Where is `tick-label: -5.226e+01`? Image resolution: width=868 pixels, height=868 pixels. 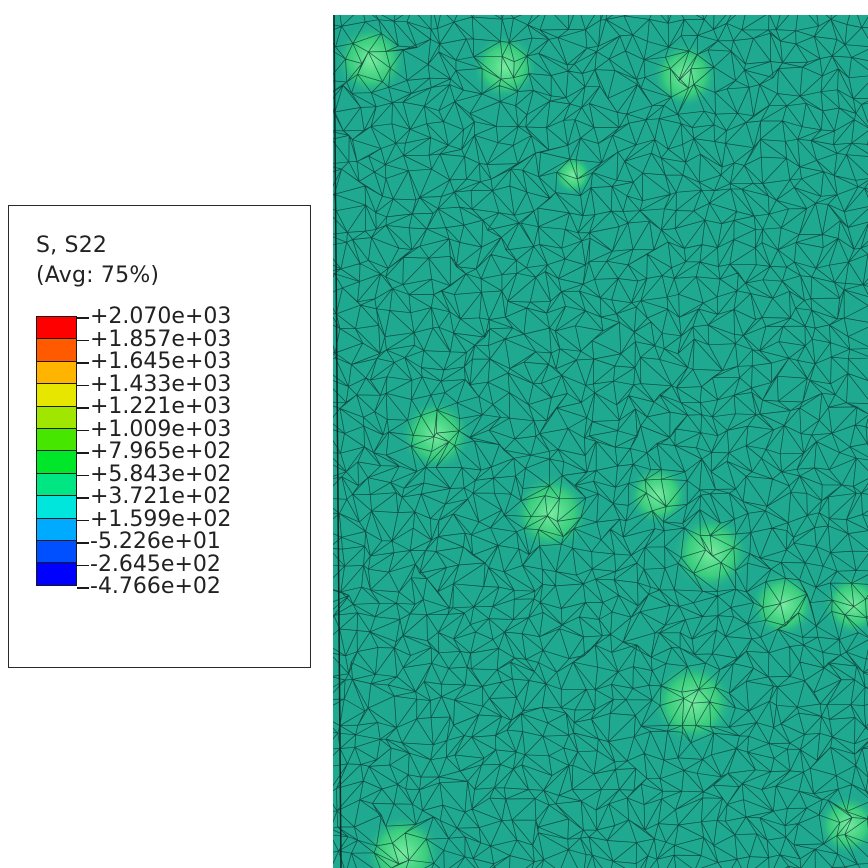 tick-label: -5.226e+01 is located at coordinates (155, 541).